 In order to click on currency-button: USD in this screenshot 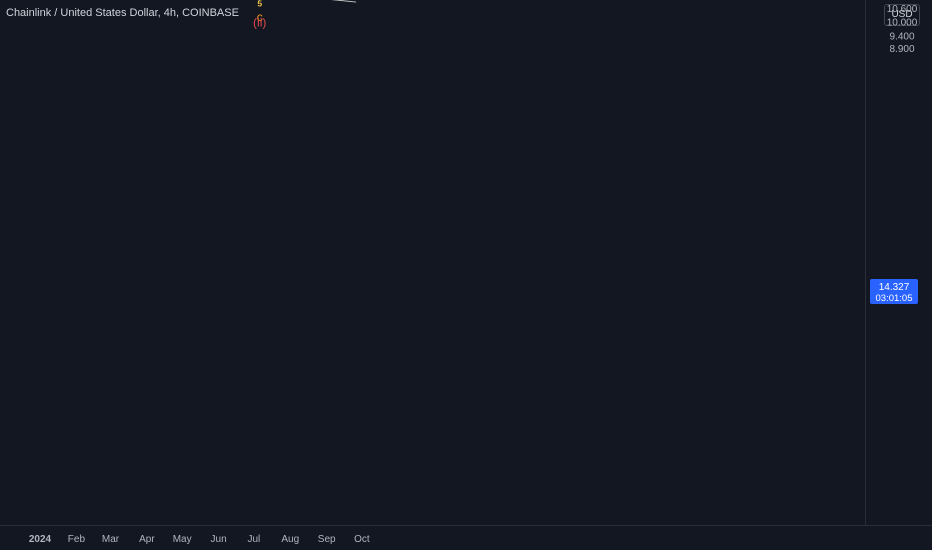, I will do `click(902, 15)`.